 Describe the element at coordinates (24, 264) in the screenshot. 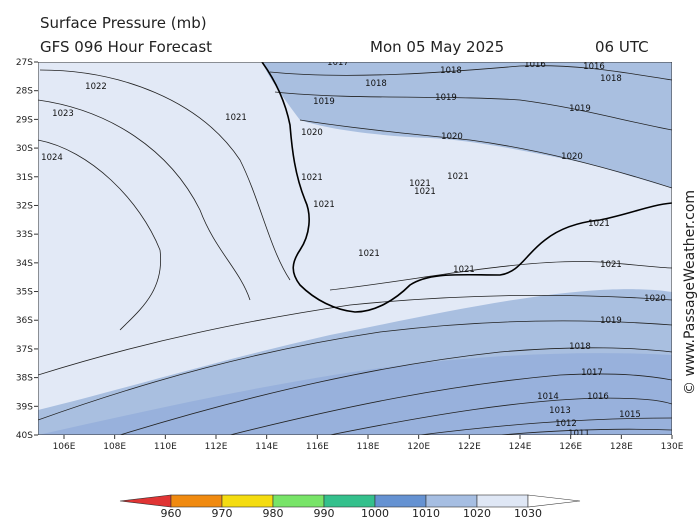

I see `lat-label: 34S` at that location.